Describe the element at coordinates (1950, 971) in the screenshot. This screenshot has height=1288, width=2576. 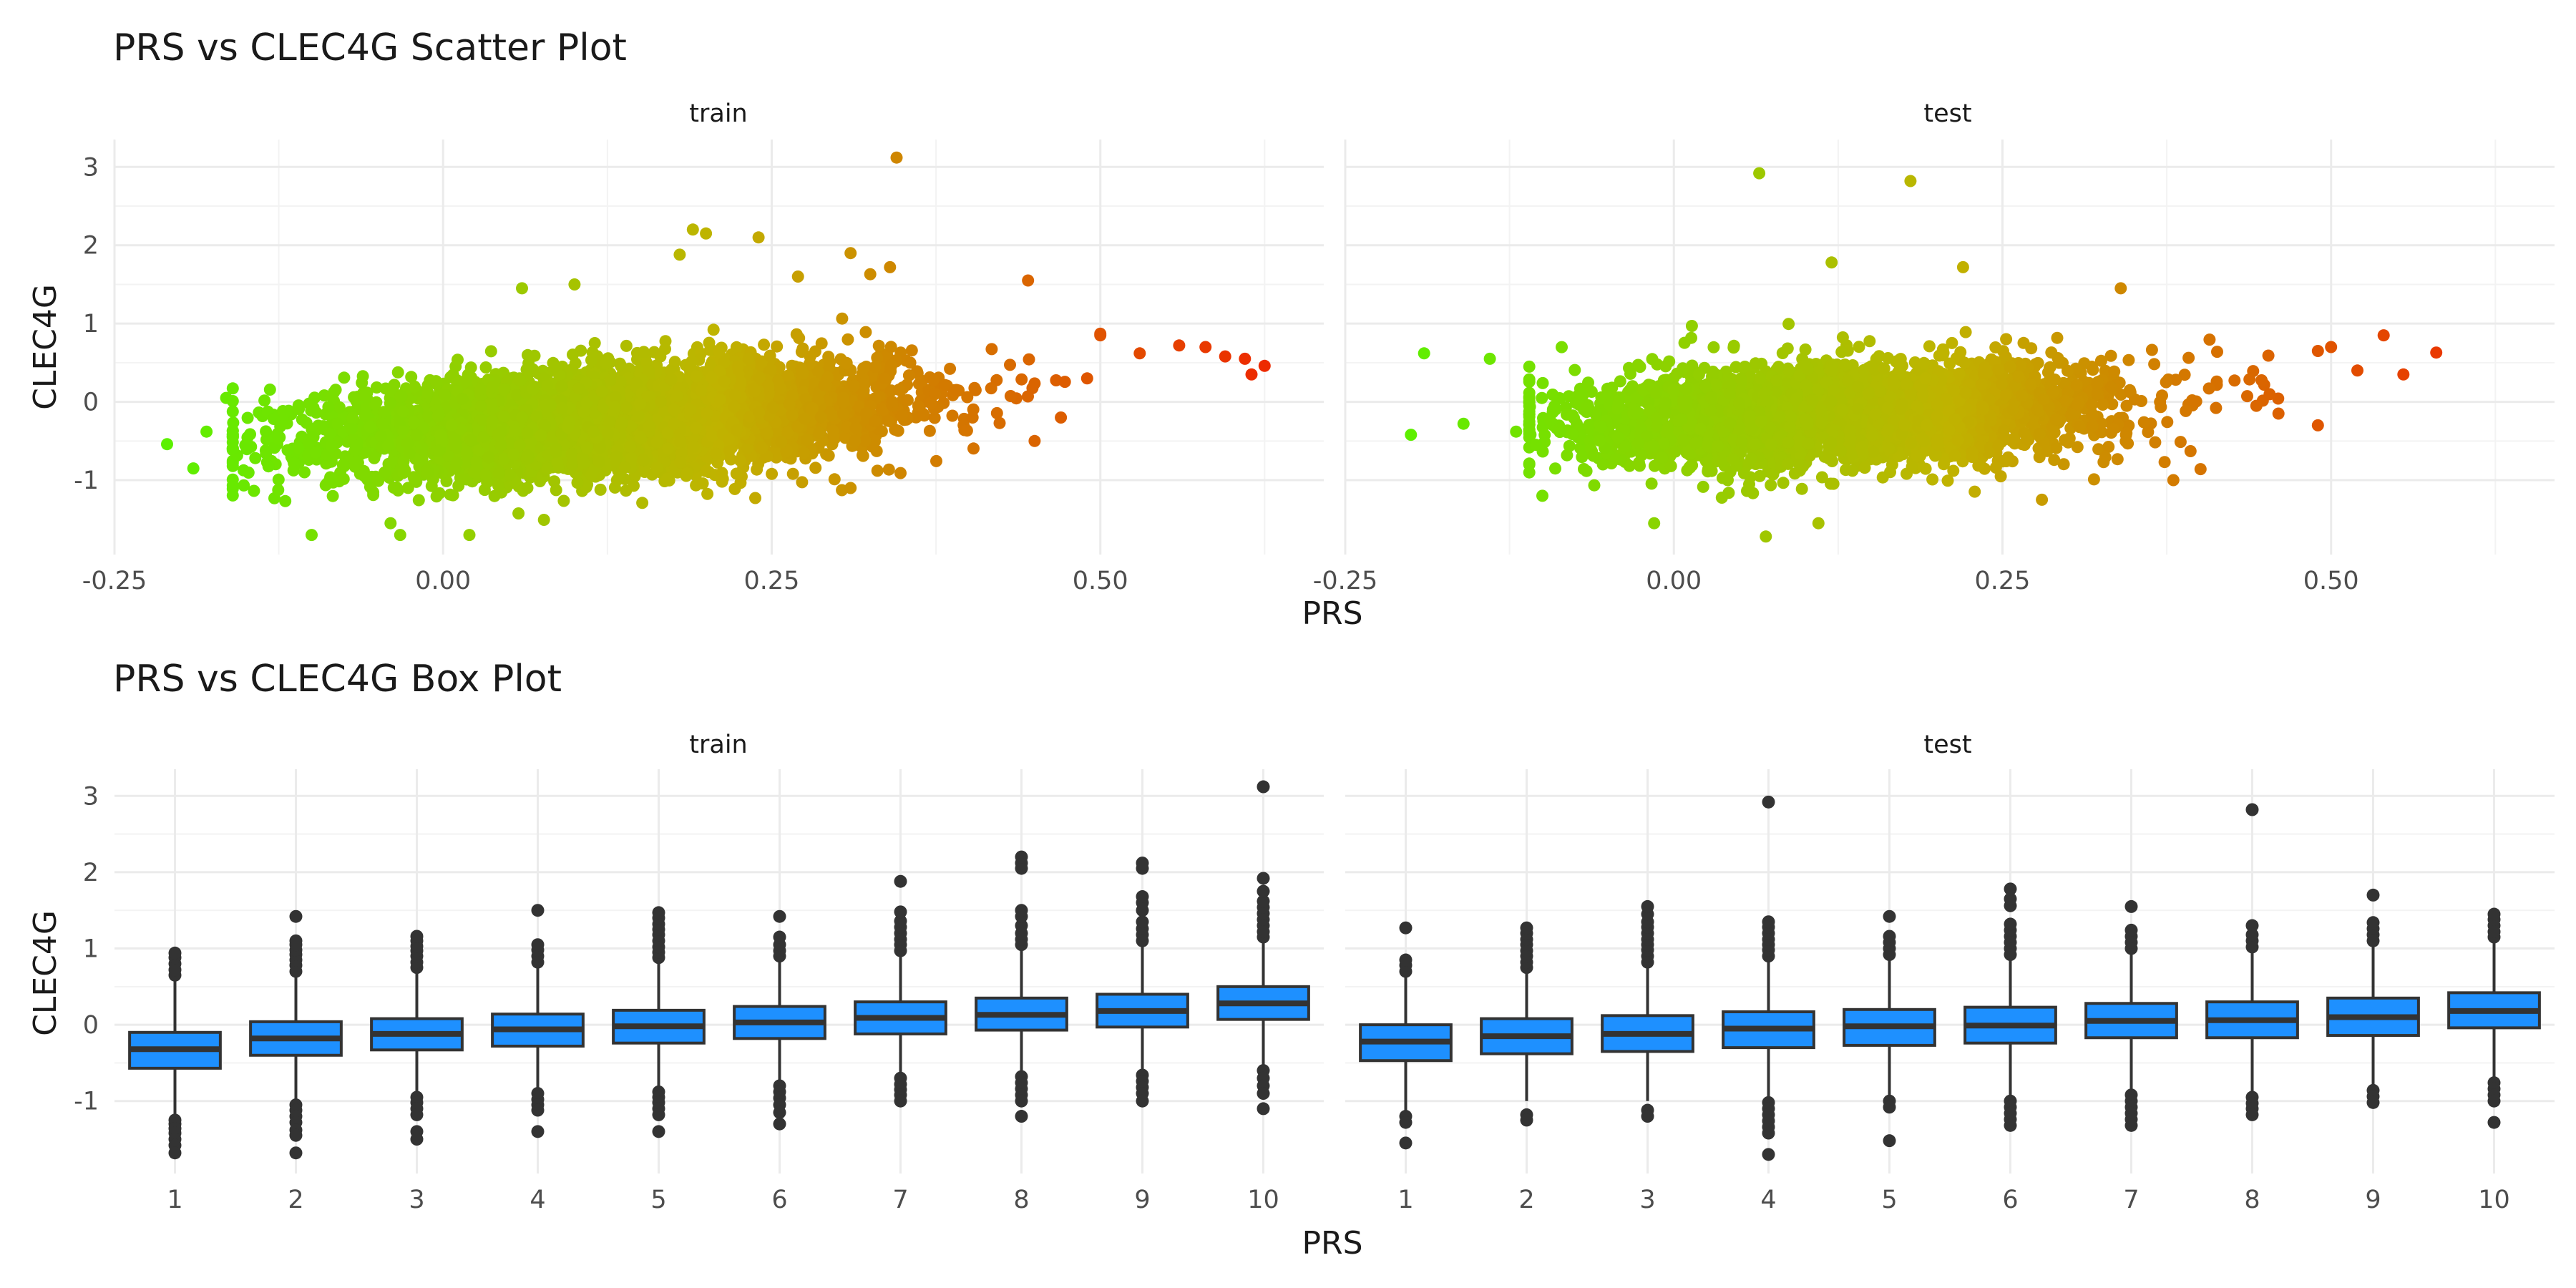
I see `box-test-grid` at that location.